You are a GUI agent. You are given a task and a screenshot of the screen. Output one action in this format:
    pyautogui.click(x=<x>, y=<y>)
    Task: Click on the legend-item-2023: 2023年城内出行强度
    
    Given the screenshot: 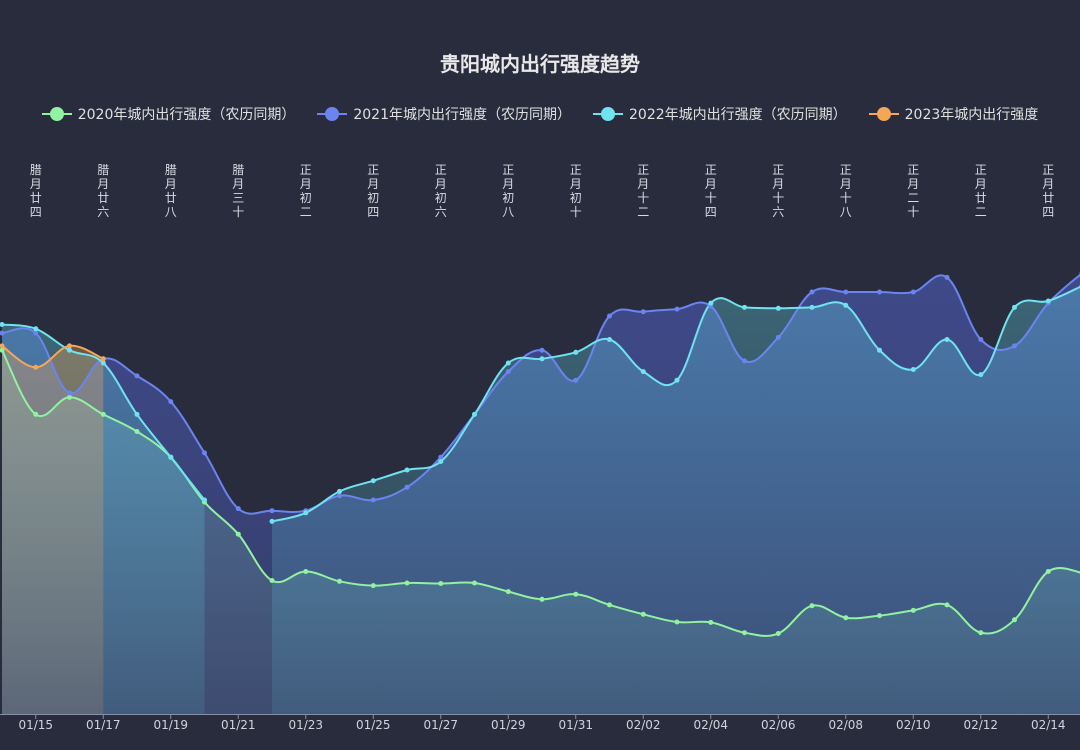 What is the action you would take?
    pyautogui.click(x=953, y=114)
    